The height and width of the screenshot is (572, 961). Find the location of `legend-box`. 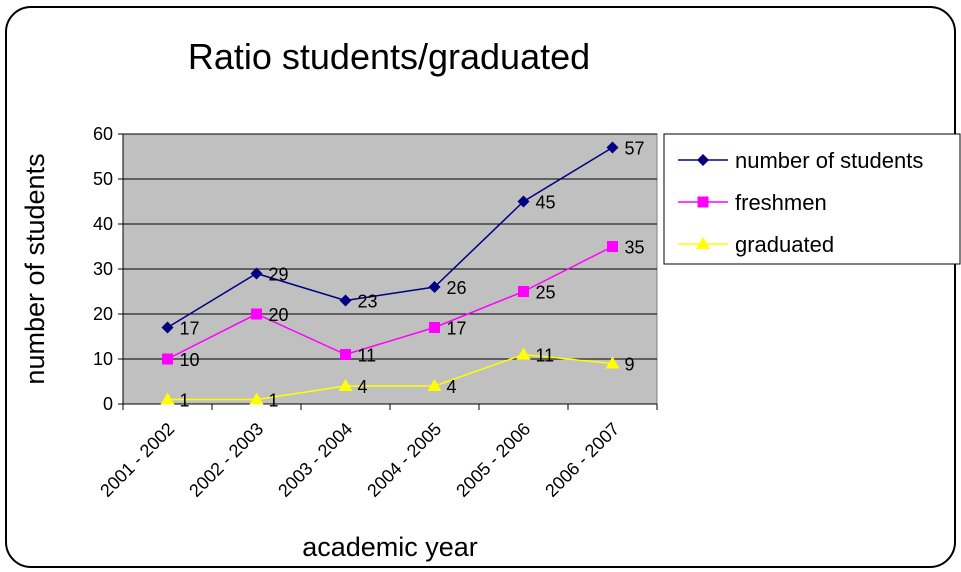

legend-box is located at coordinates (812, 199).